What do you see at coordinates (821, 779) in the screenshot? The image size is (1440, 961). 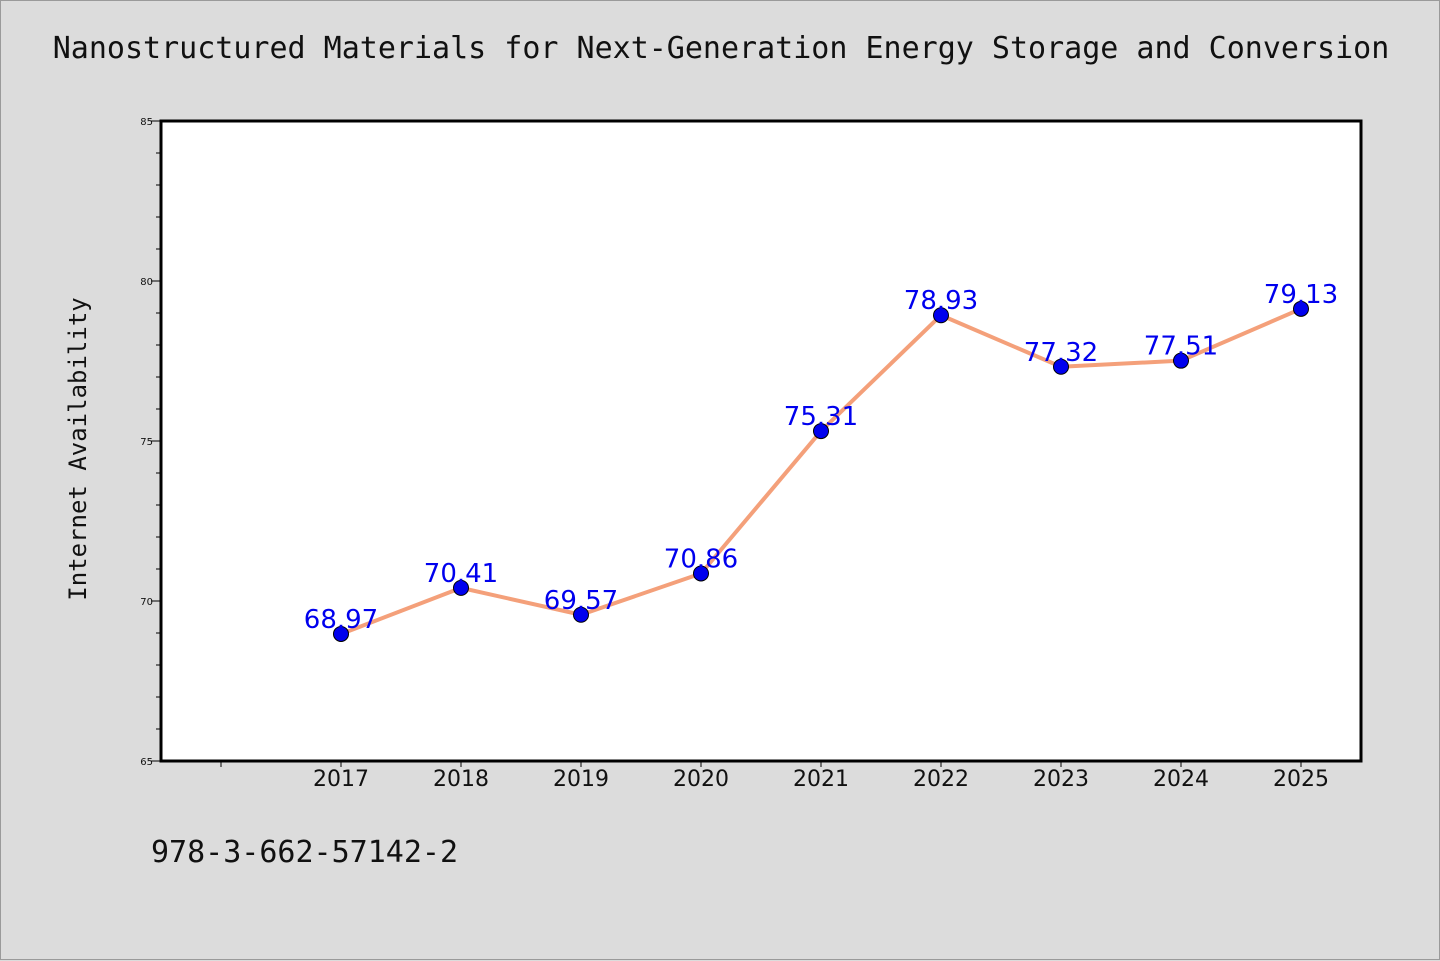 I see `x-tick-label: 2021` at bounding box center [821, 779].